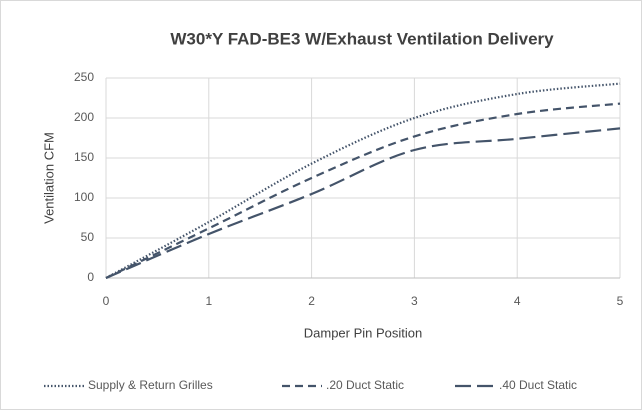 The image size is (642, 410). What do you see at coordinates (84, 197) in the screenshot?
I see `y-tick-label: 100` at bounding box center [84, 197].